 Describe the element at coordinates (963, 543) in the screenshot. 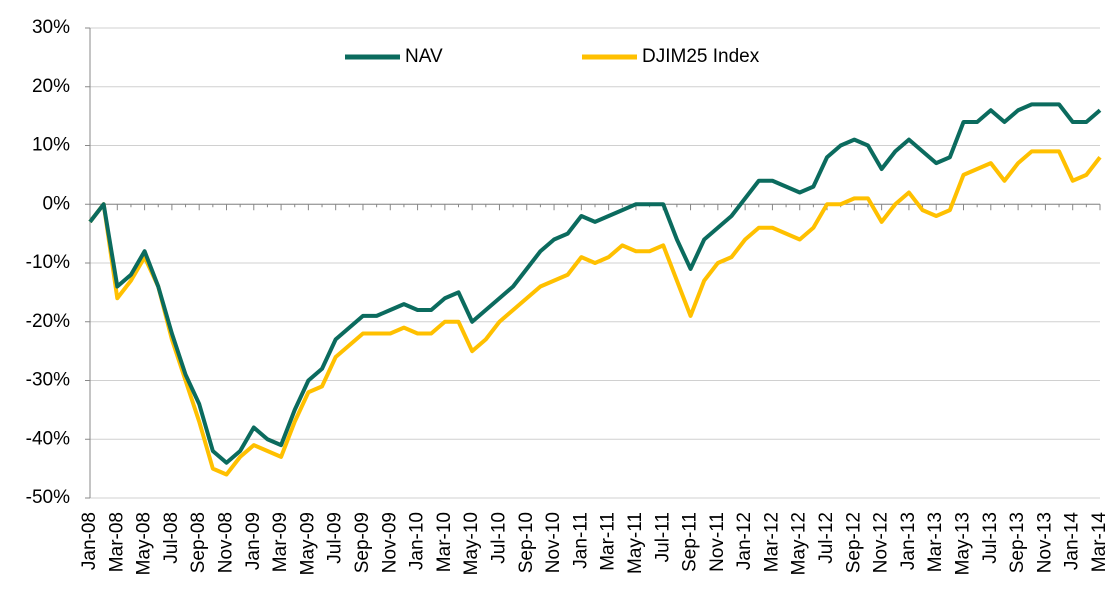

I see `x-tick-label: May-13` at that location.